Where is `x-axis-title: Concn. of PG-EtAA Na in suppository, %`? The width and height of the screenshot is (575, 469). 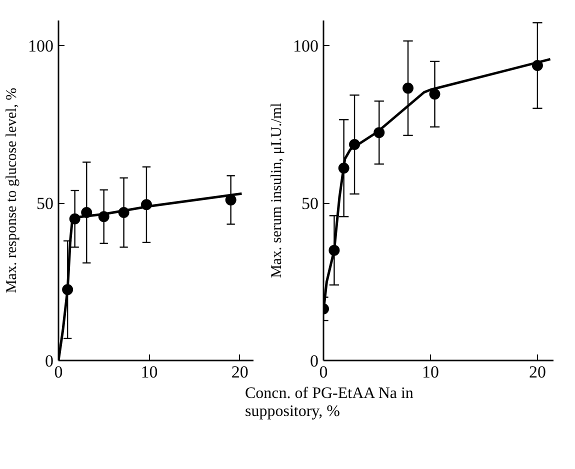 x-axis-title: Concn. of PG-EtAA Na in suppository, % is located at coordinates (329, 402).